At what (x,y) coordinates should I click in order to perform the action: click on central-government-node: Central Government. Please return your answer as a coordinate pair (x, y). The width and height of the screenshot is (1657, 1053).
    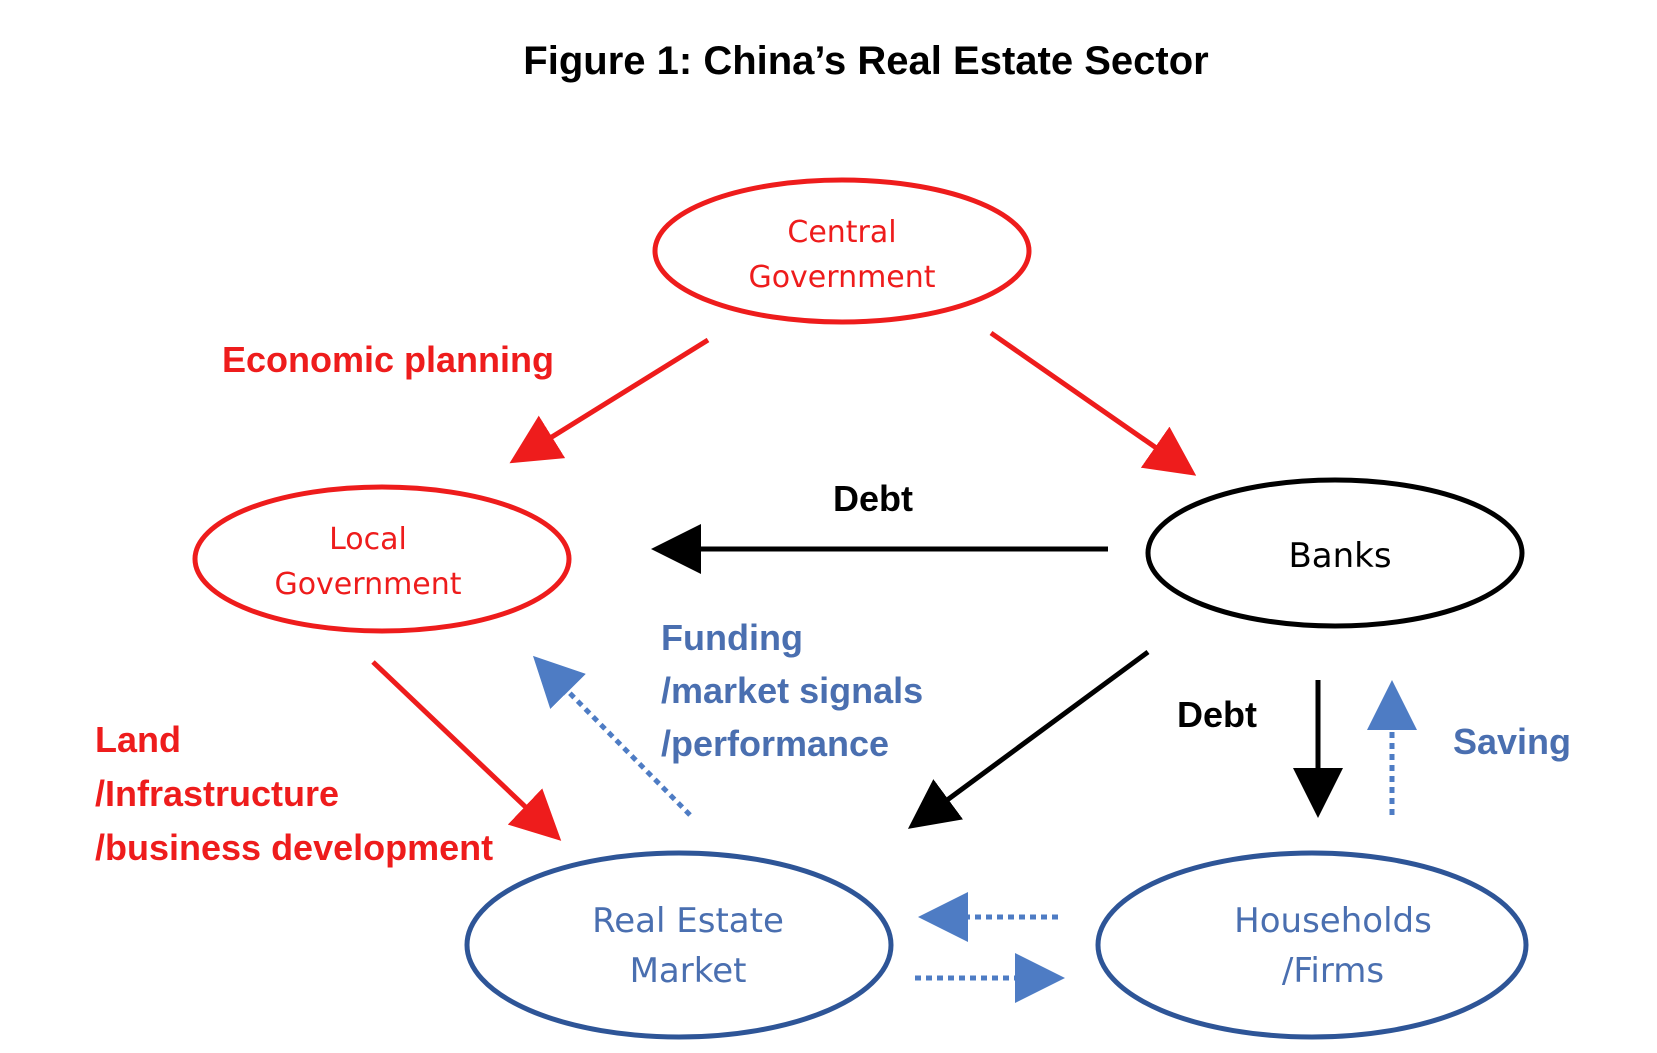
    Looking at the image, I should click on (842, 251).